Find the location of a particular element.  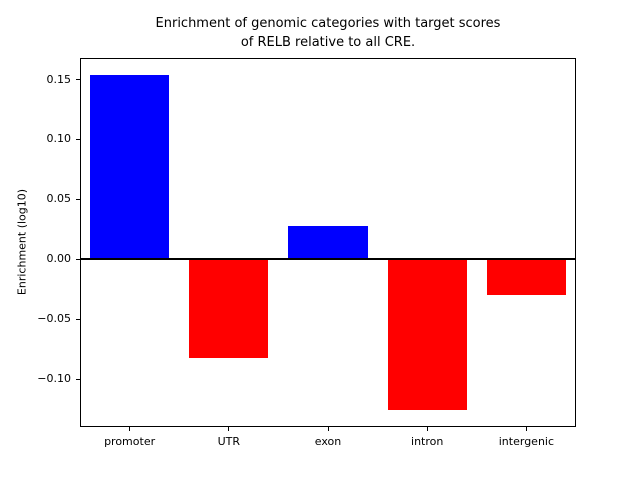

y-tick-label: 0.15 is located at coordinates (59, 79).